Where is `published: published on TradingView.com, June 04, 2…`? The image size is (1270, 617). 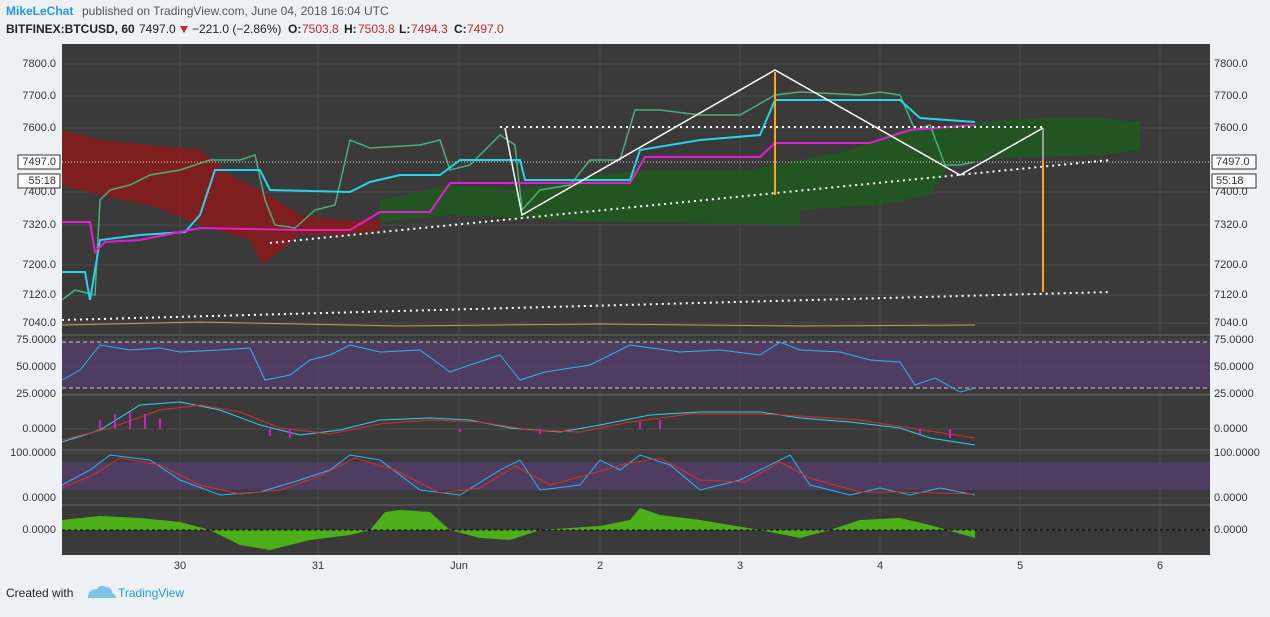 published: published on TradingView.com, June 04, 2… is located at coordinates (235, 11).